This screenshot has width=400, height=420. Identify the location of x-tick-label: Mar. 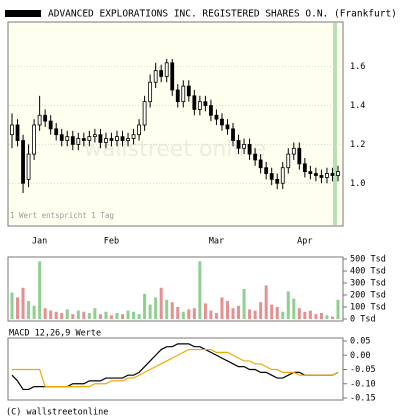
(216, 242).